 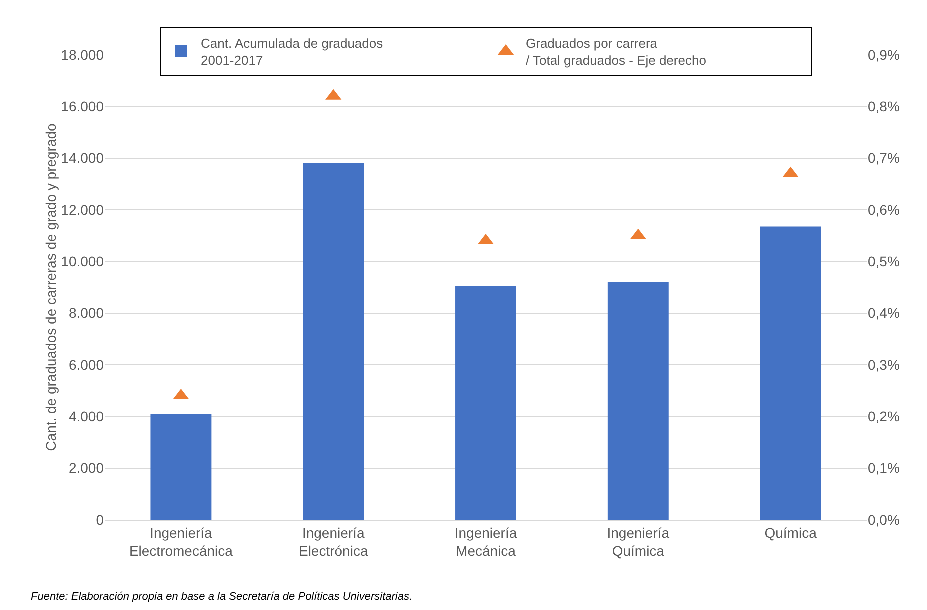 What do you see at coordinates (51, 287) in the screenshot?
I see `y-axis-title: Cant. de graduados de carreras de grado y pregrado` at bounding box center [51, 287].